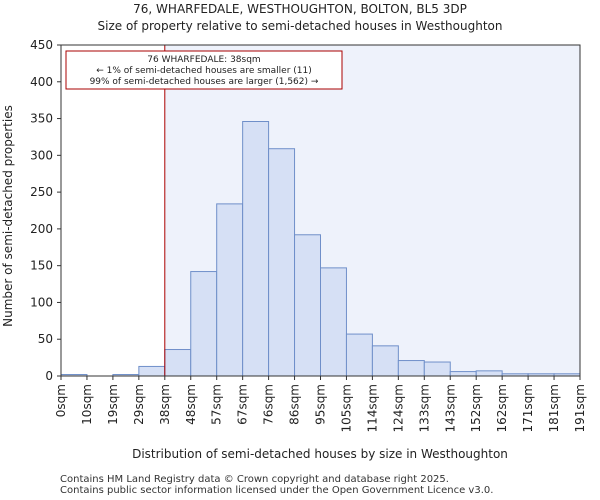 This screenshot has height=500, width=600. Describe the element at coordinates (476, 408) in the screenshot. I see `x-tick-label-152sqm: 152sqm` at that location.